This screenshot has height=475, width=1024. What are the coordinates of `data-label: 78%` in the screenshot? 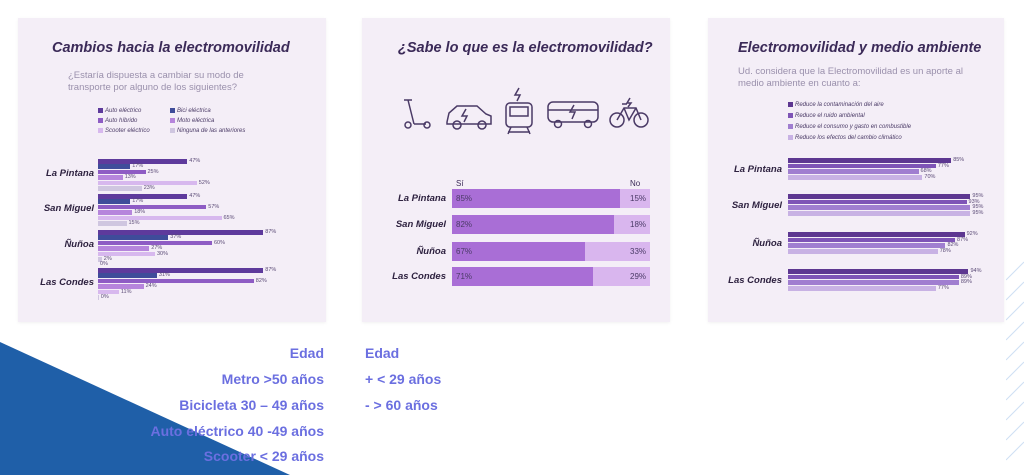 It's located at (945, 250).